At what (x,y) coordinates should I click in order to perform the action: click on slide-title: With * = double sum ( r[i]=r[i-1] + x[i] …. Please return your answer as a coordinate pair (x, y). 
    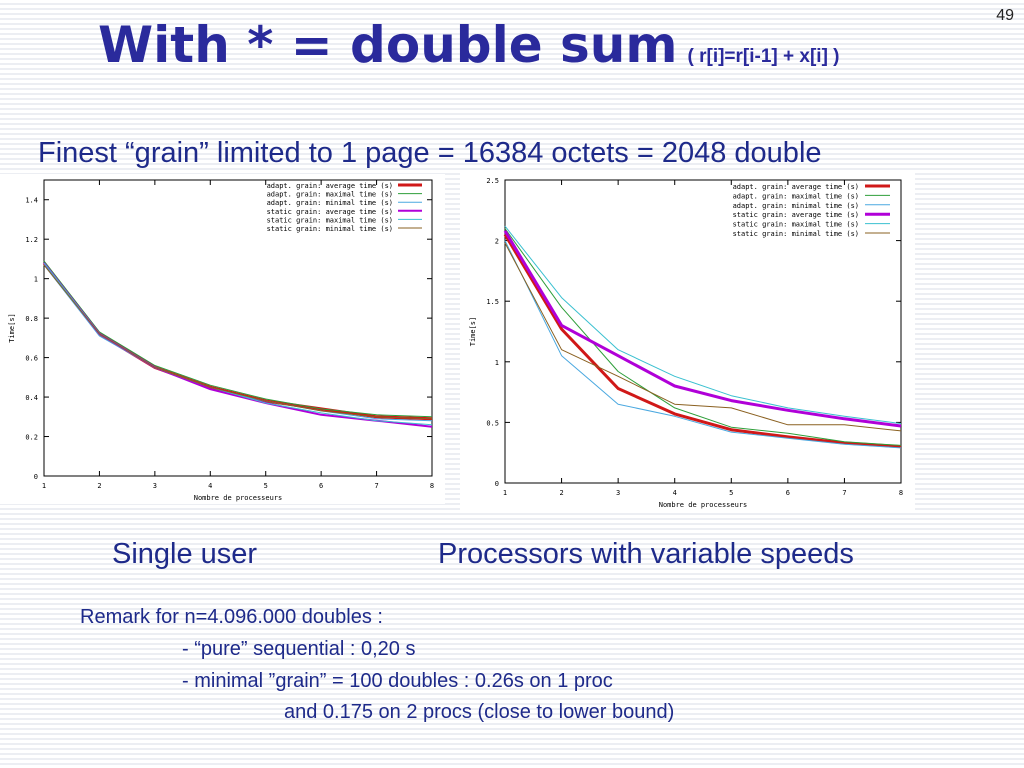
    Looking at the image, I should click on (469, 45).